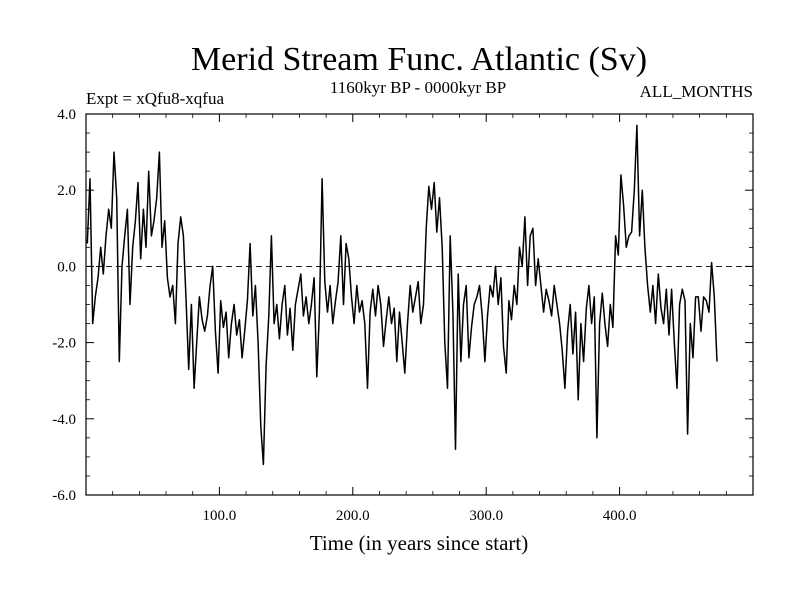 This screenshot has width=800, height=600. Describe the element at coordinates (696, 91) in the screenshot. I see `months-label: ALL_MONTHS` at that location.